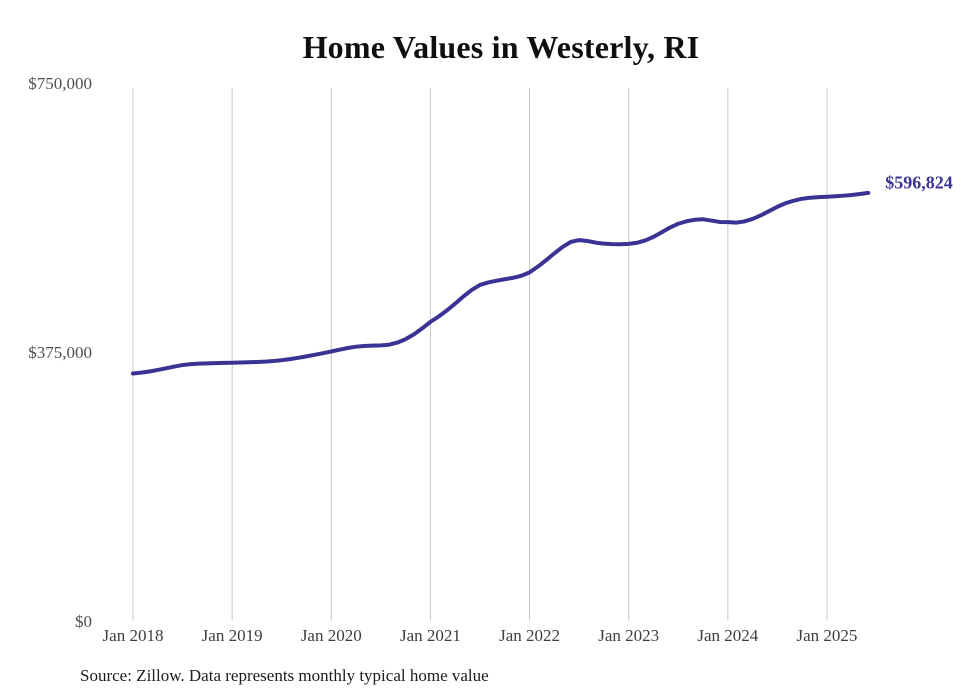 The width and height of the screenshot is (980, 699). I want to click on x-tick-label: Jan 2025, so click(827, 635).